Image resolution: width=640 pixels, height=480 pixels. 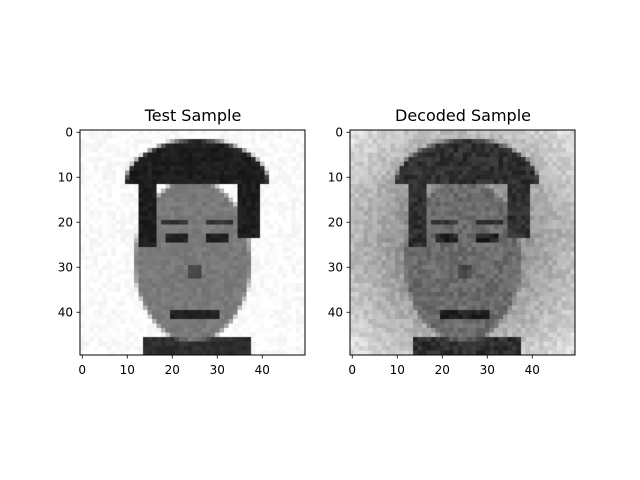 I want to click on decoded-sample-y-axis: 0 10 20 30 40, so click(x=339, y=222).